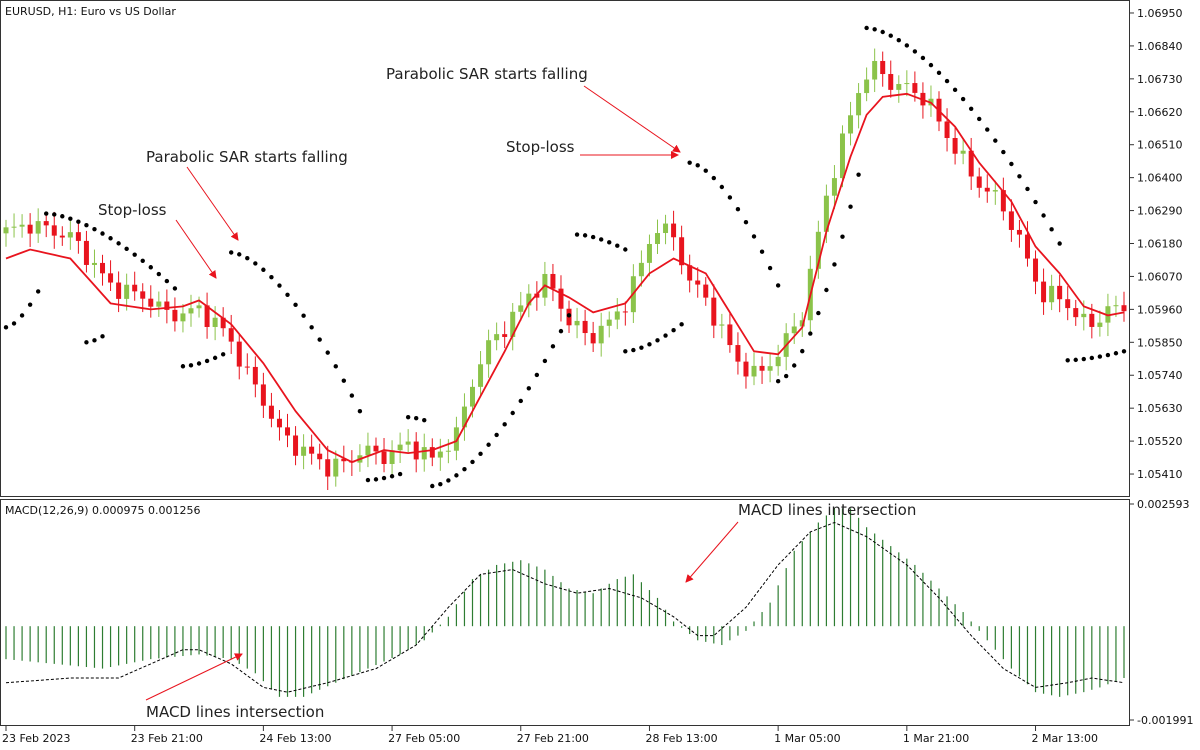  What do you see at coordinates (90, 11) in the screenshot?
I see `price-chart-title: EURUSD, H1: Euro vs US Dollar` at bounding box center [90, 11].